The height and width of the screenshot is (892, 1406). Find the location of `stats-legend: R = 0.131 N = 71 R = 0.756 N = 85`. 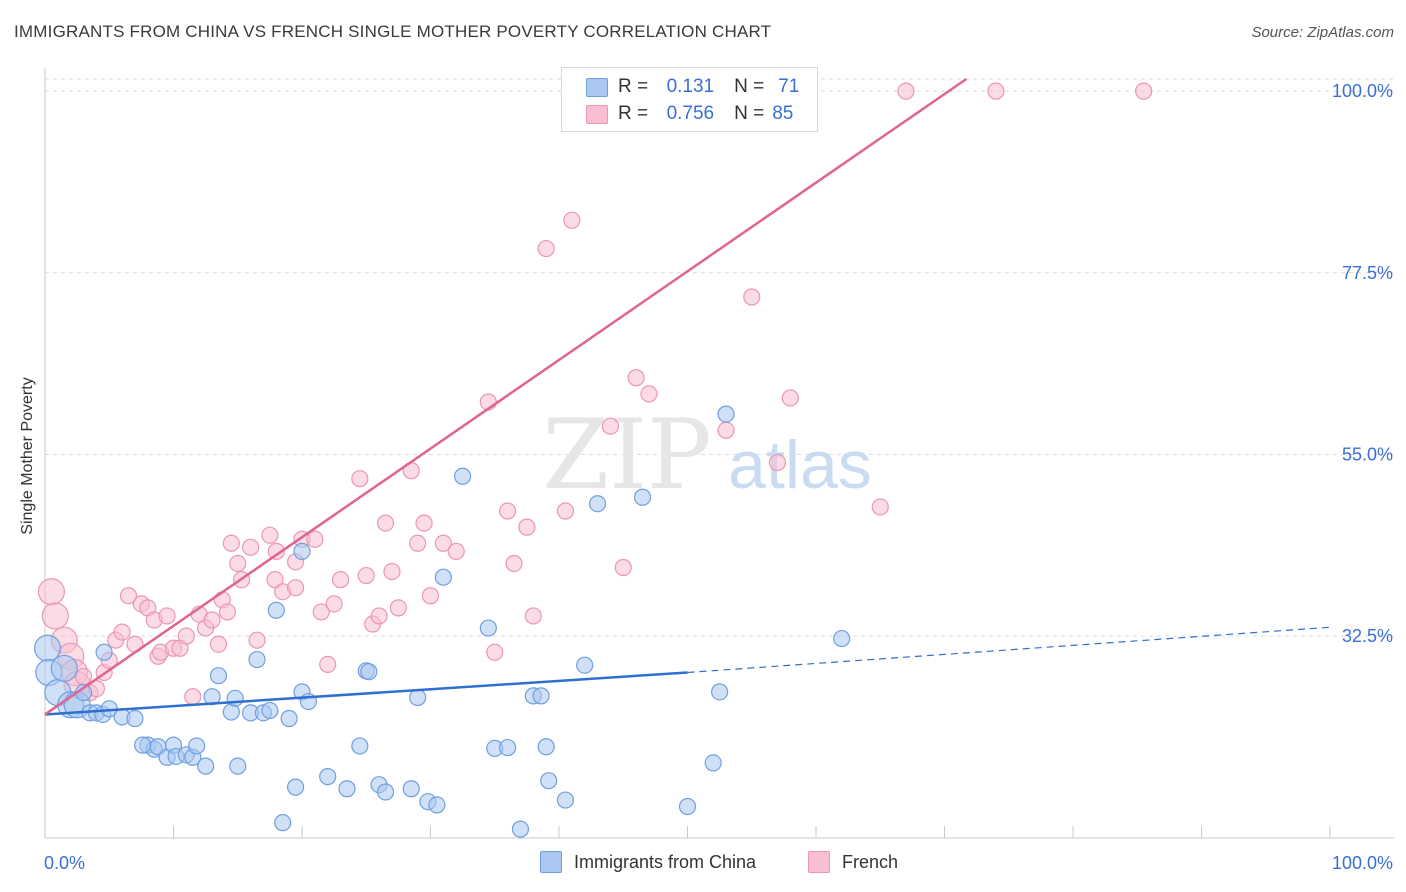

stats-legend: R = 0.131 N = 71 R = 0.756 N = 85 is located at coordinates (689, 99).